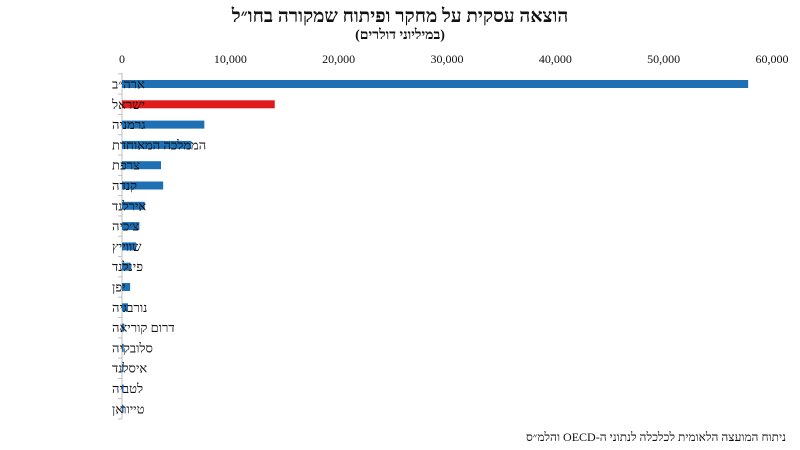 Image resolution: width=800 pixels, height=450 pixels. I want to click on category-label: טייוואן, so click(128, 408).